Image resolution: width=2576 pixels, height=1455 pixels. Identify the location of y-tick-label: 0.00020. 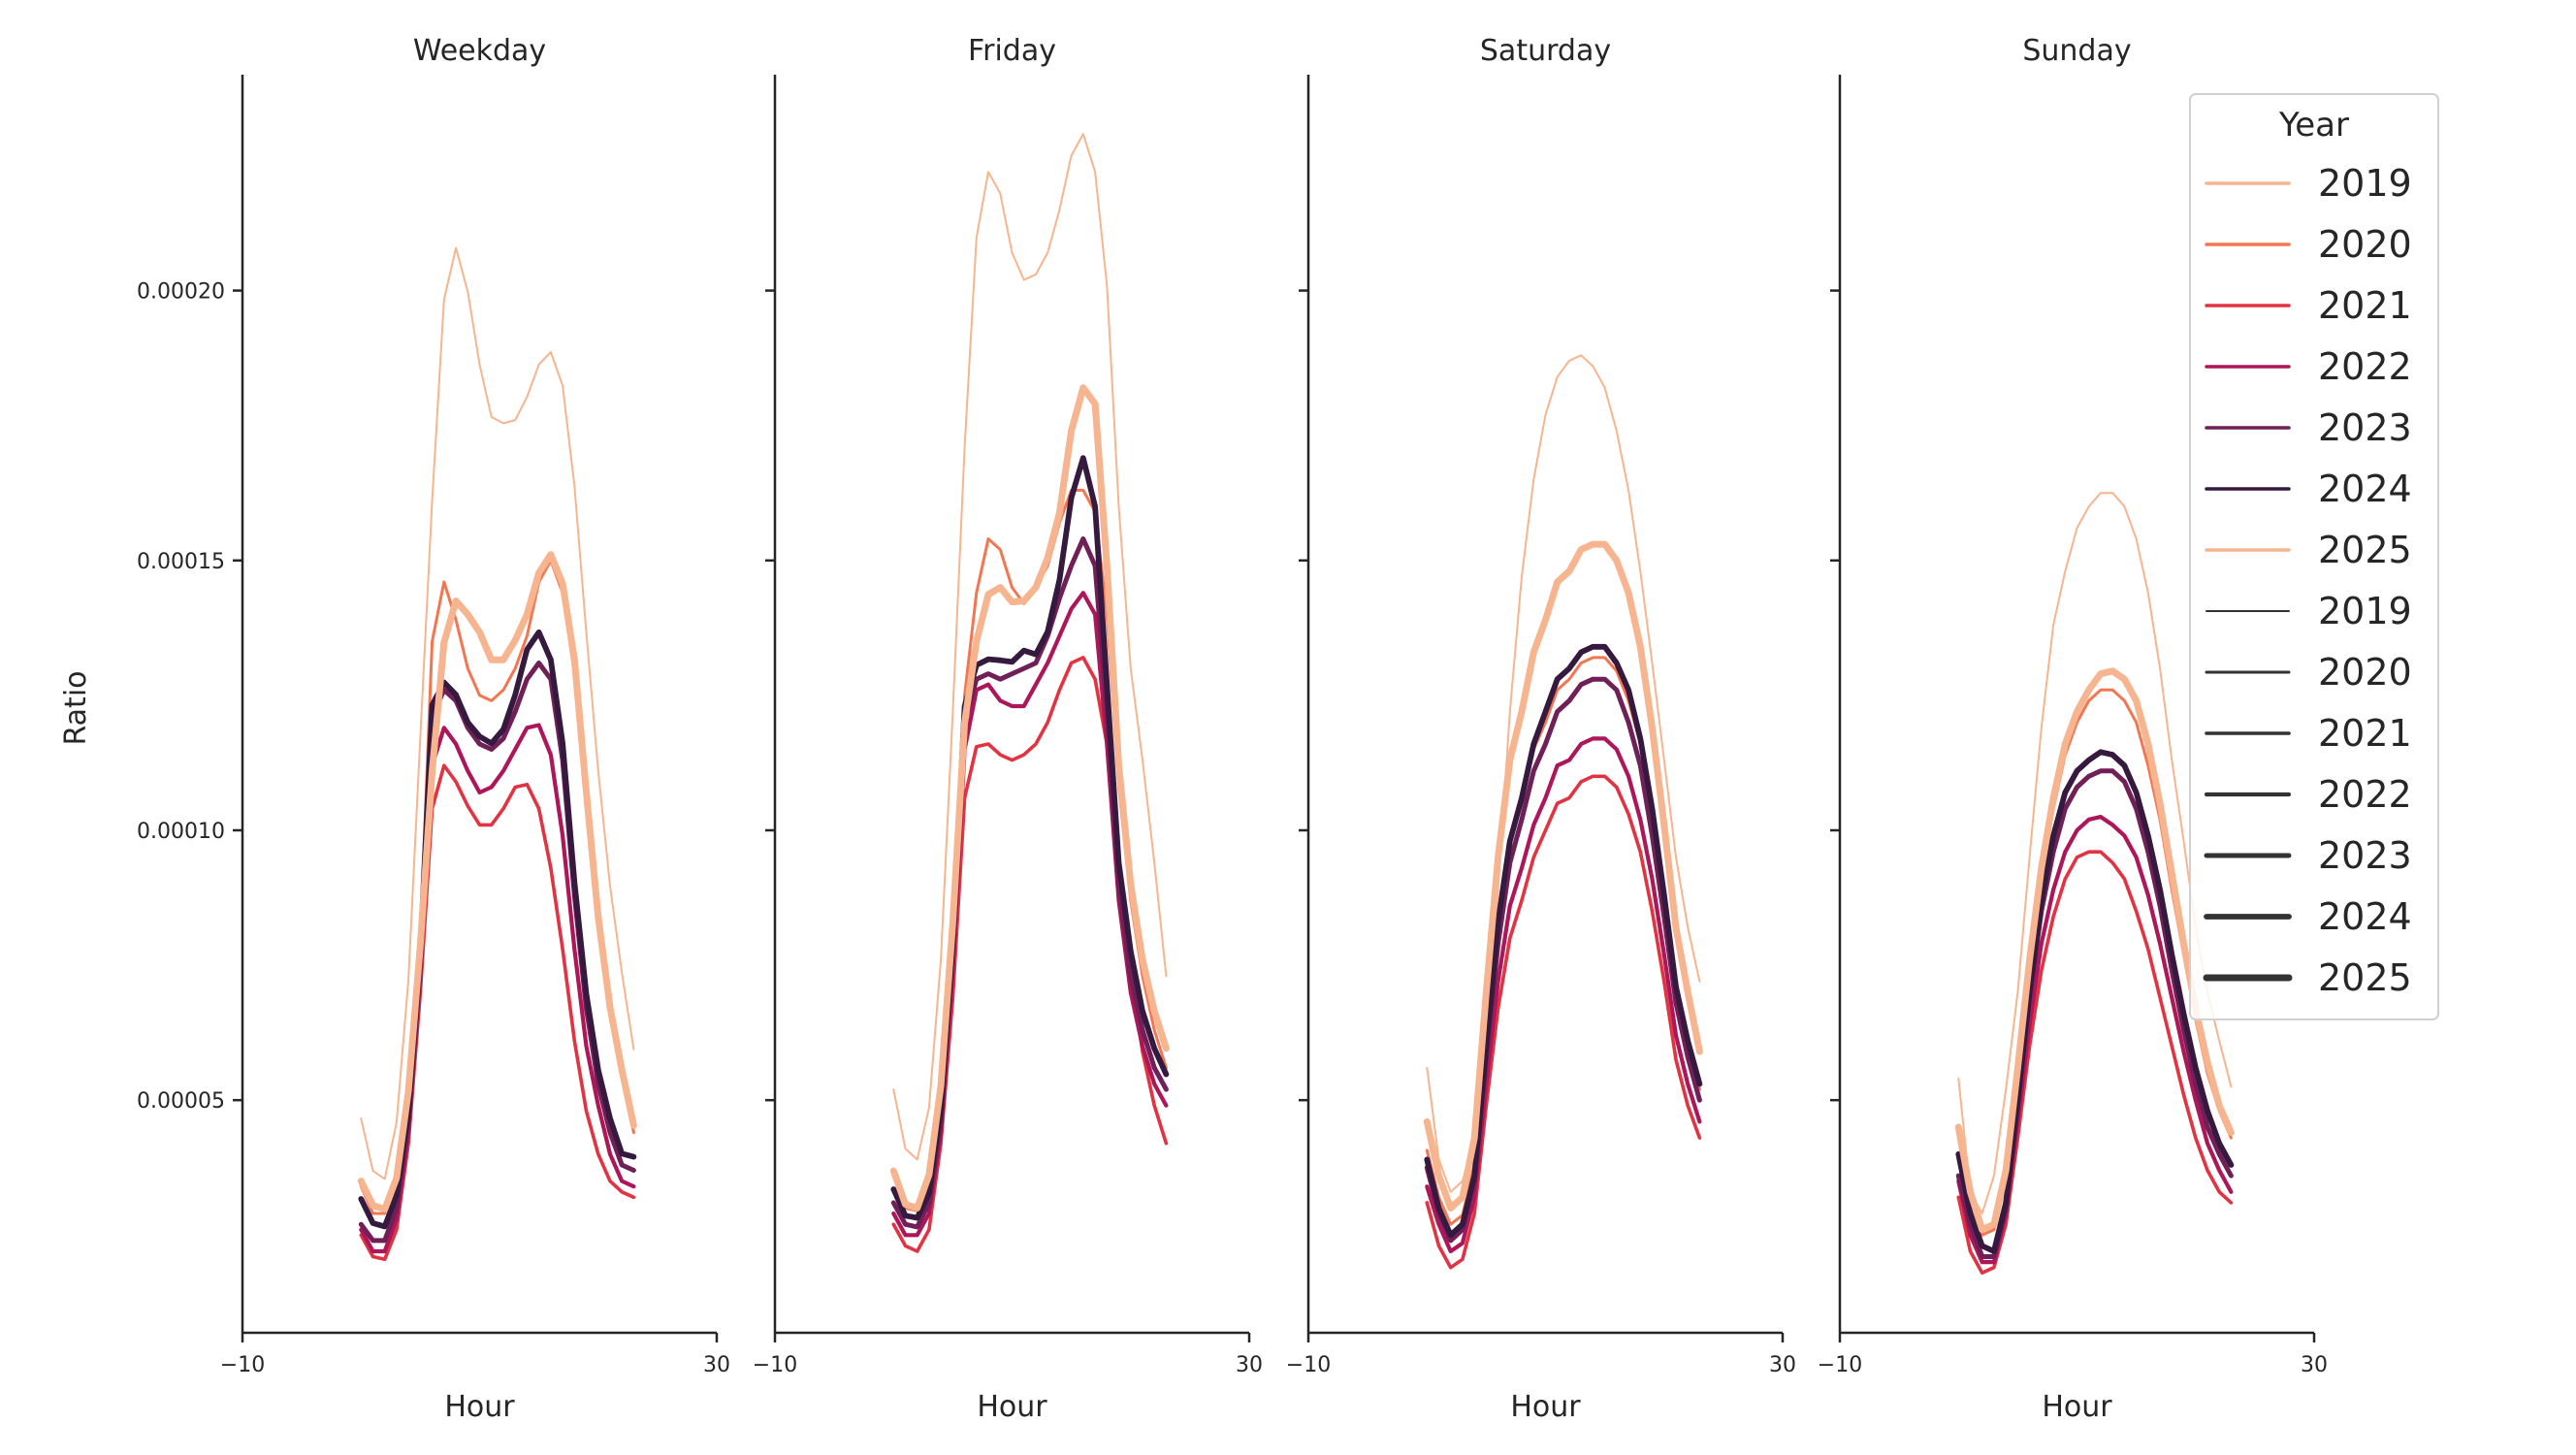
(181, 292).